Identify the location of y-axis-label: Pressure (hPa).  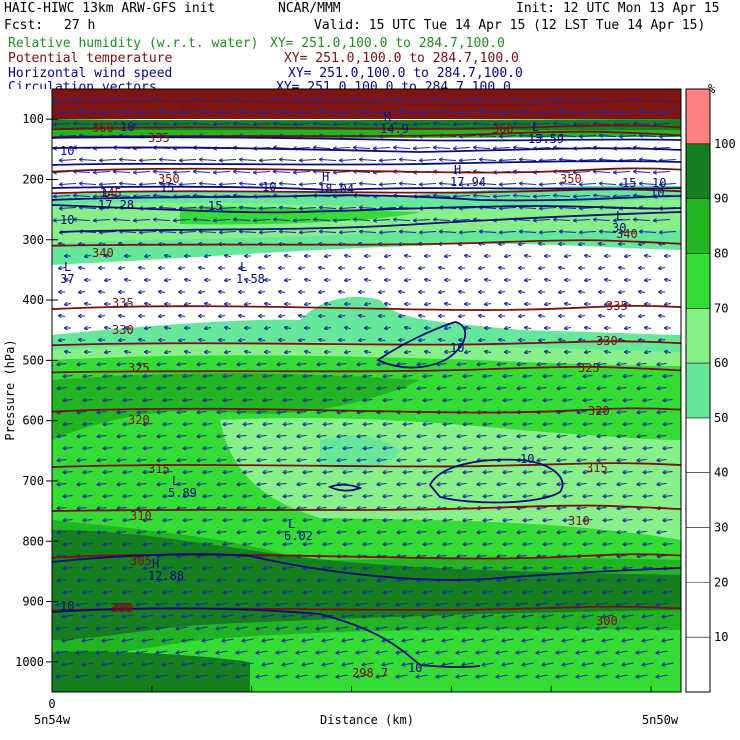
(10, 389).